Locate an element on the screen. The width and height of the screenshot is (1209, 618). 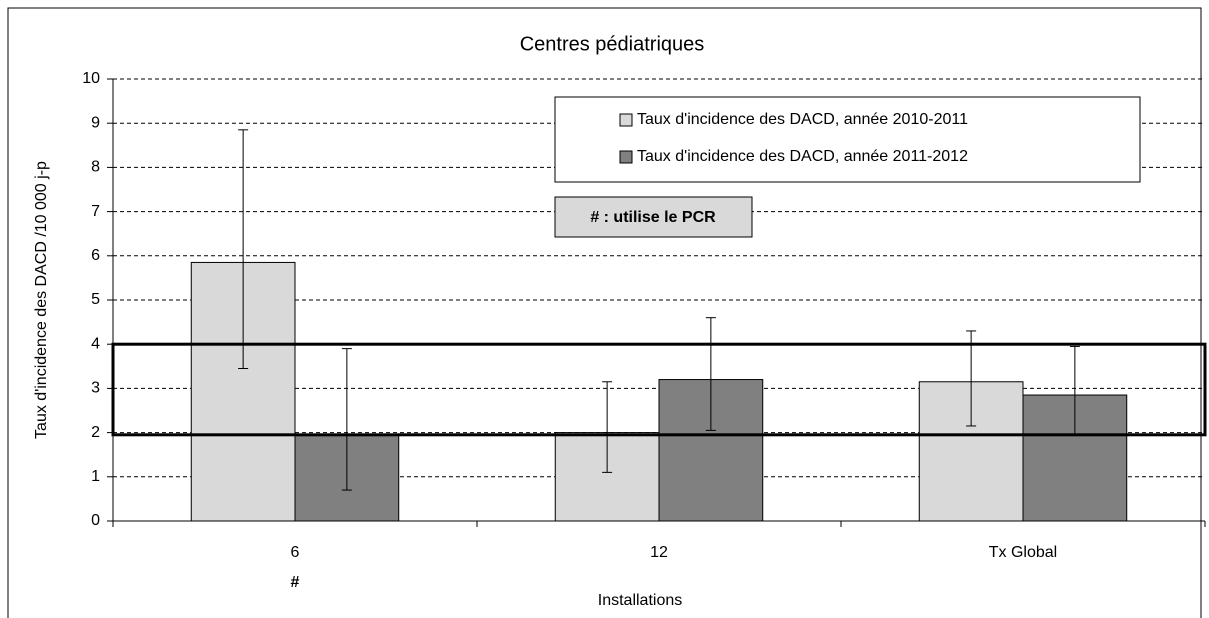
y-tick-label: 1 is located at coordinates (95, 476).